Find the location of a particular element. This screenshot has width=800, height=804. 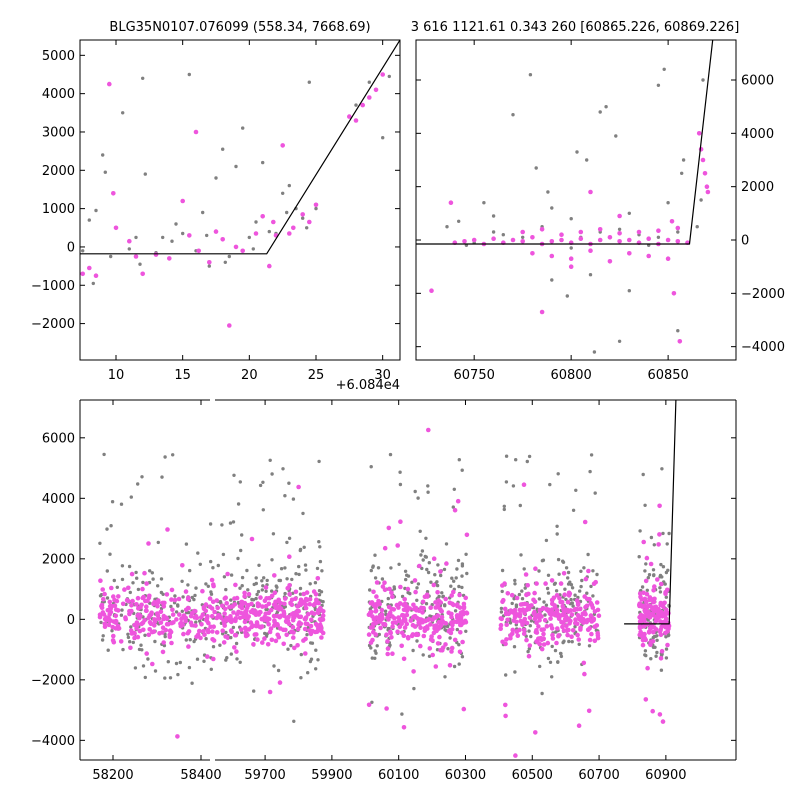

x-tick-label: 60100 is located at coordinates (398, 775).